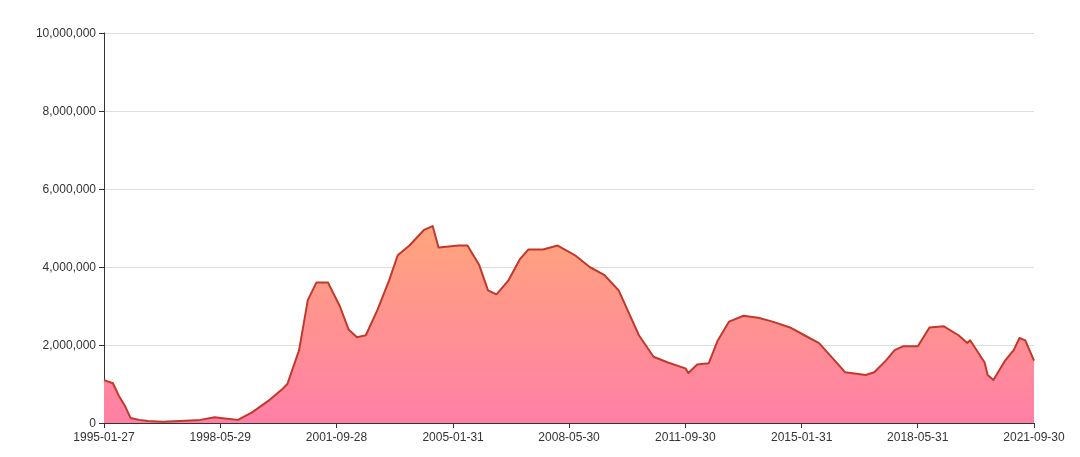  I want to click on y-tick-label: 6,000,000, so click(69, 189).